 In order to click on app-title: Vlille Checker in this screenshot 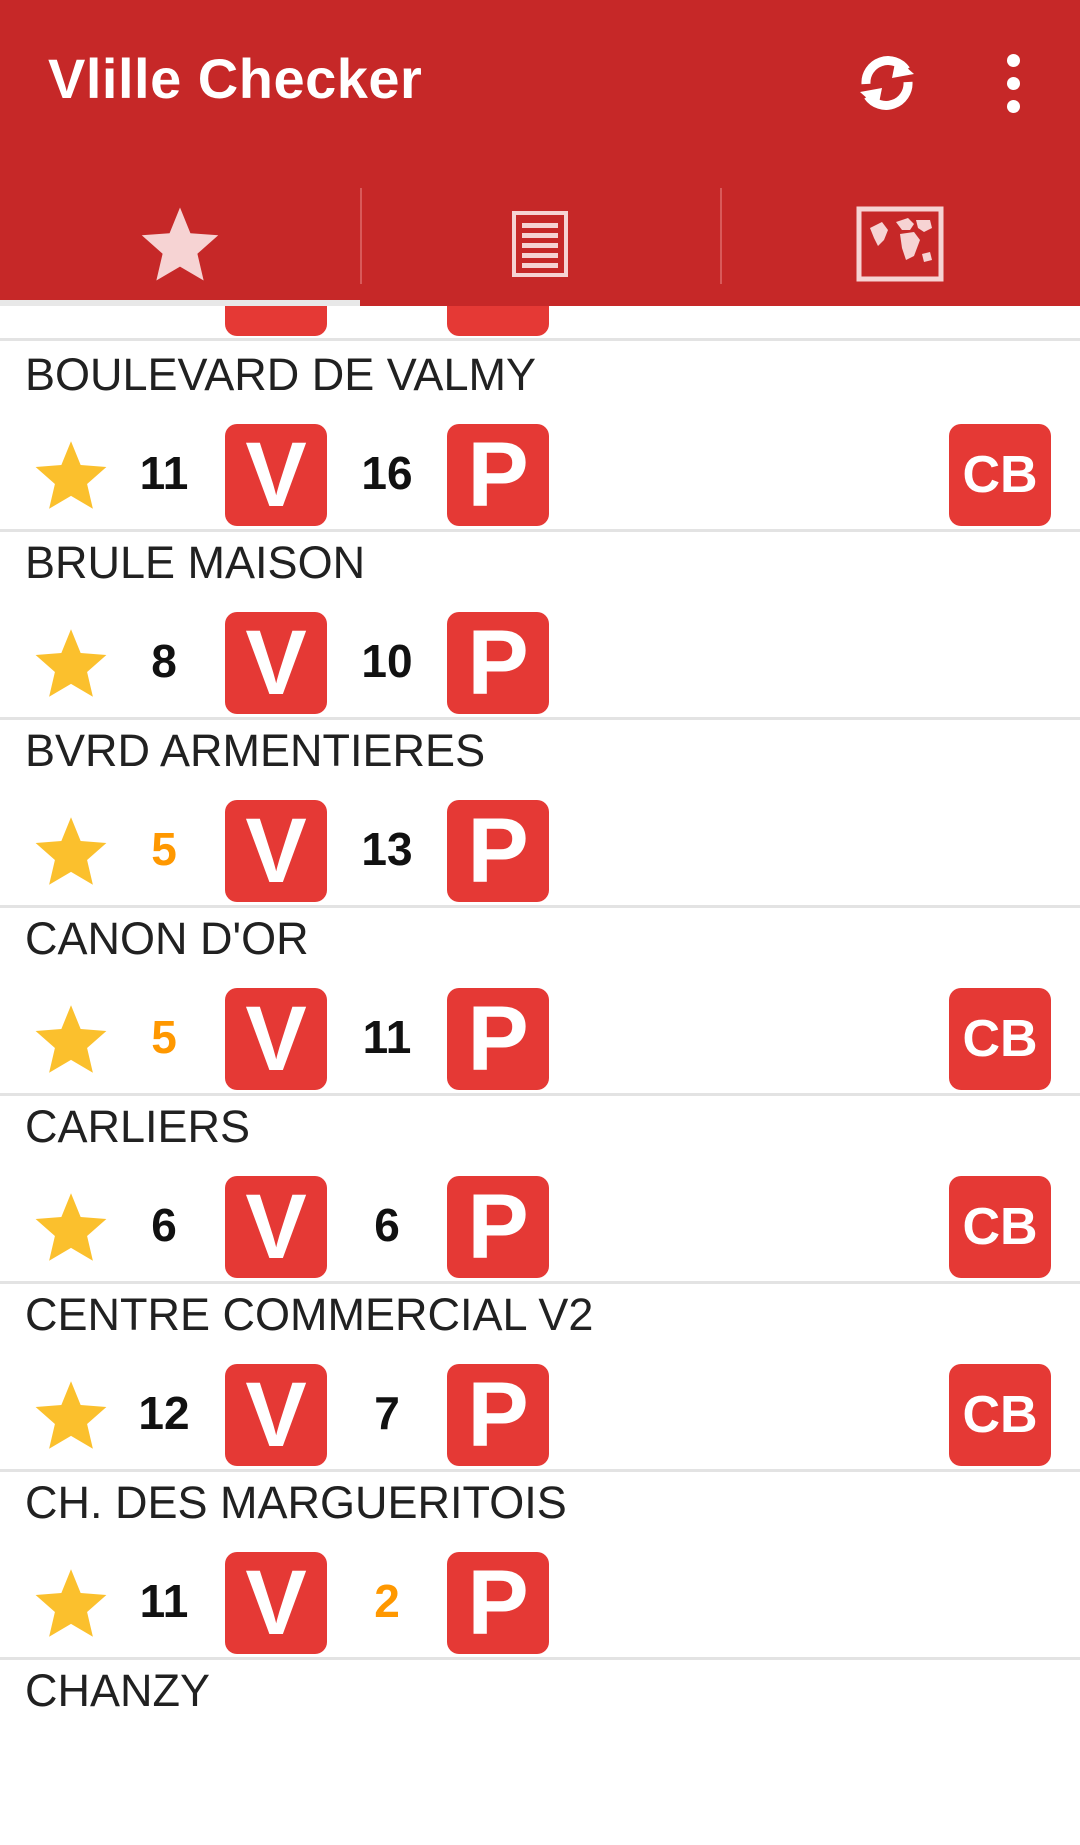, I will do `click(235, 78)`.